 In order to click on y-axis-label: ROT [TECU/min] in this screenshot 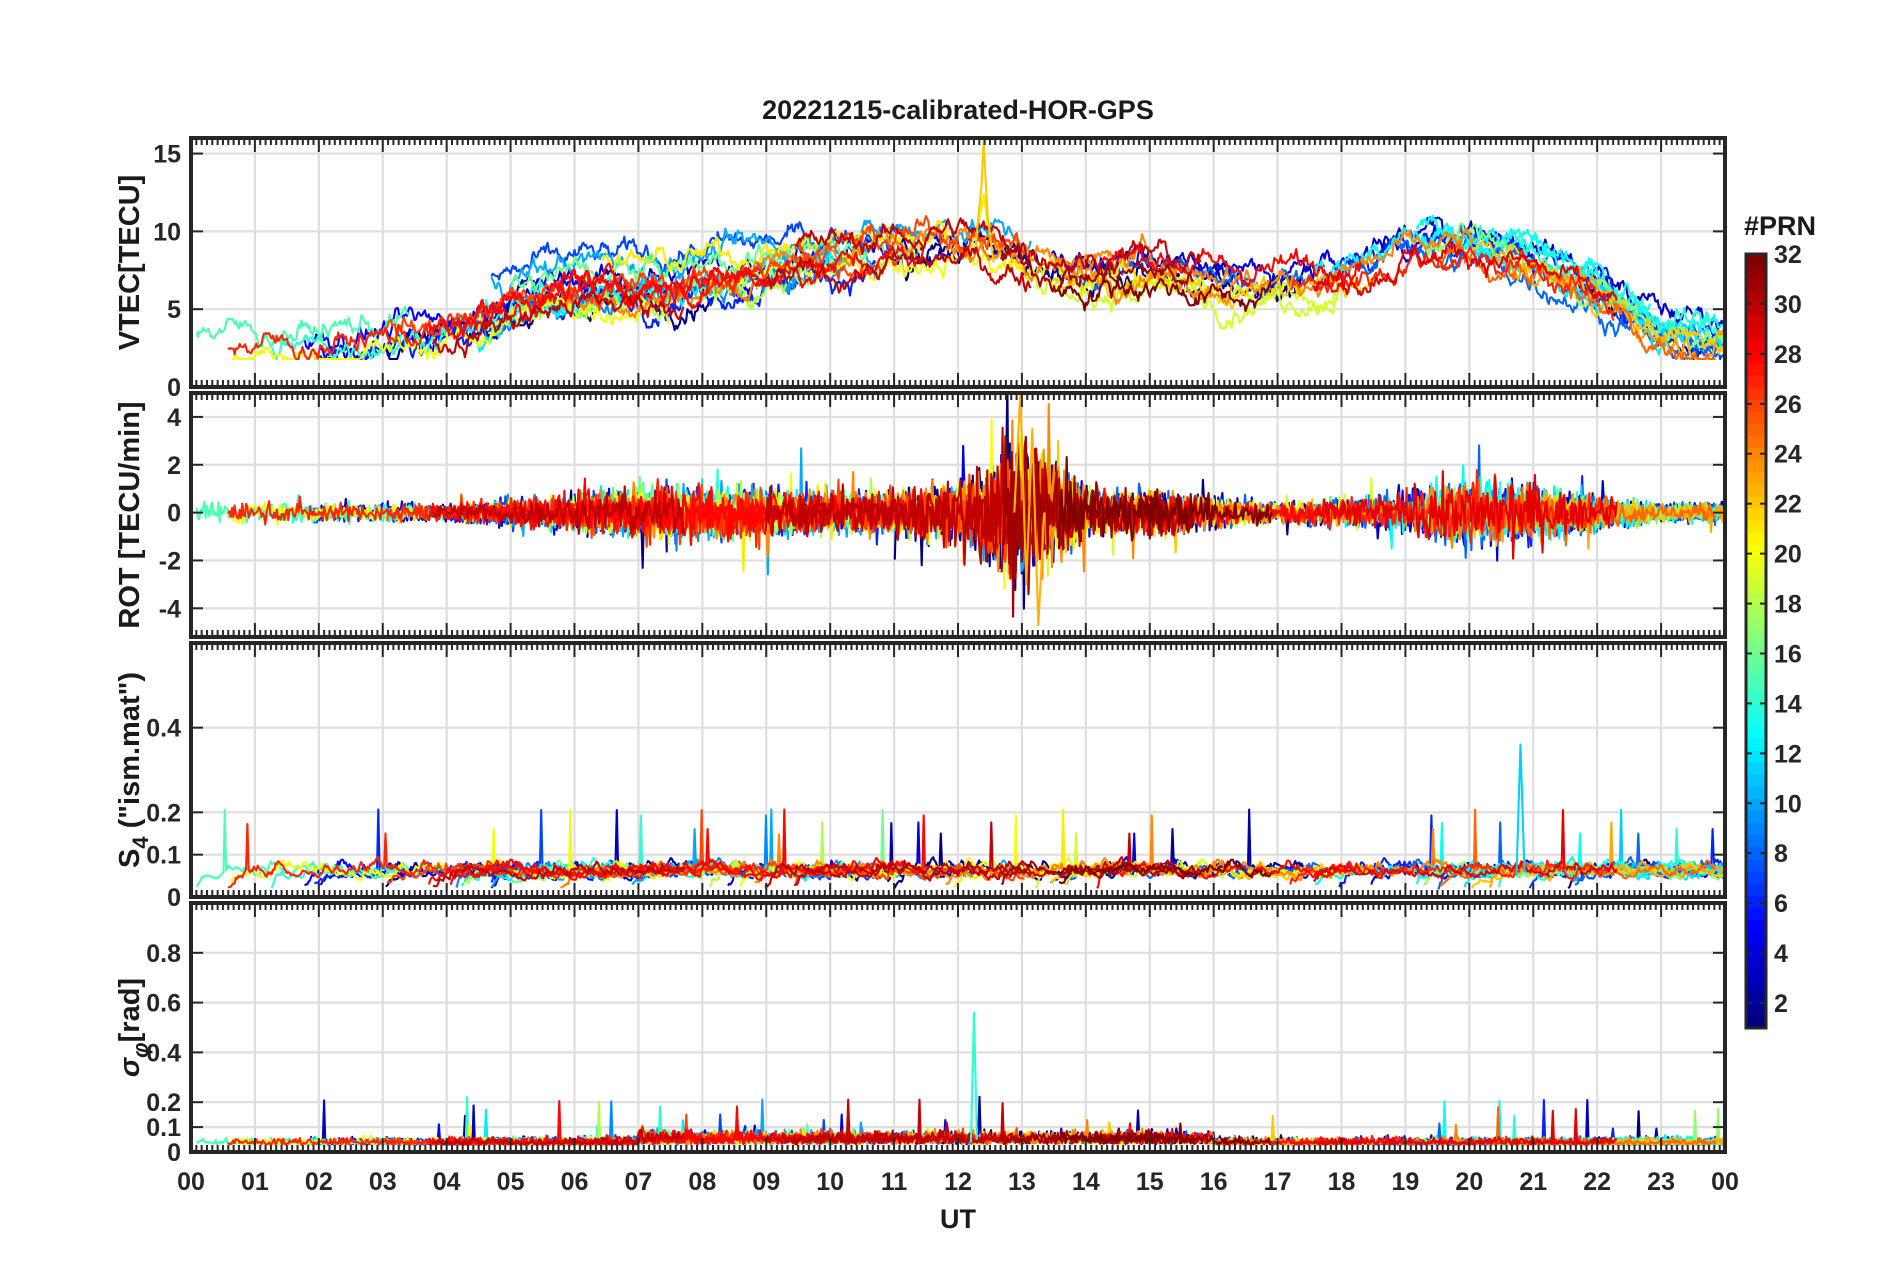, I will do `click(130, 514)`.